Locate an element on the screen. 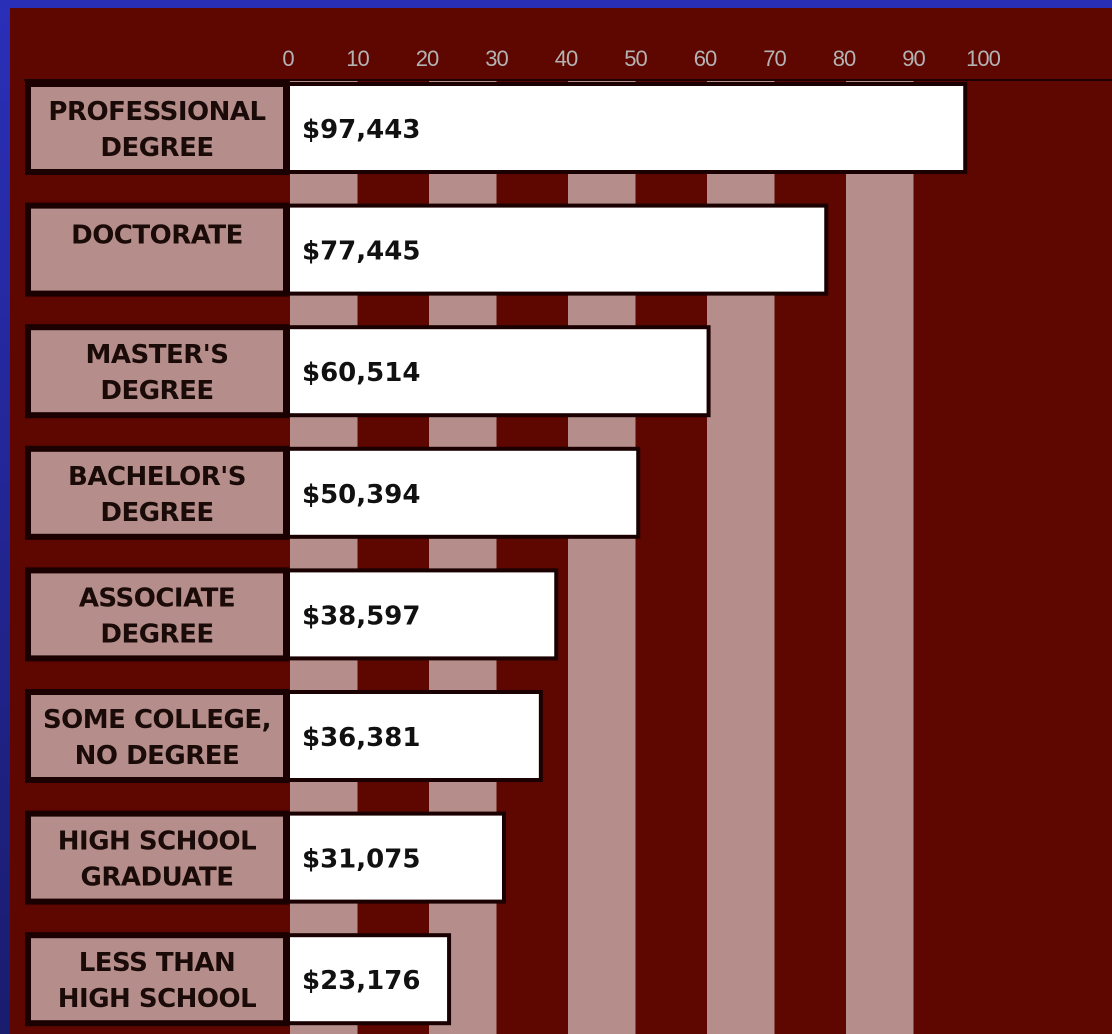 This screenshot has height=1034, width=1112. value-label: $38,597 is located at coordinates (361, 616).